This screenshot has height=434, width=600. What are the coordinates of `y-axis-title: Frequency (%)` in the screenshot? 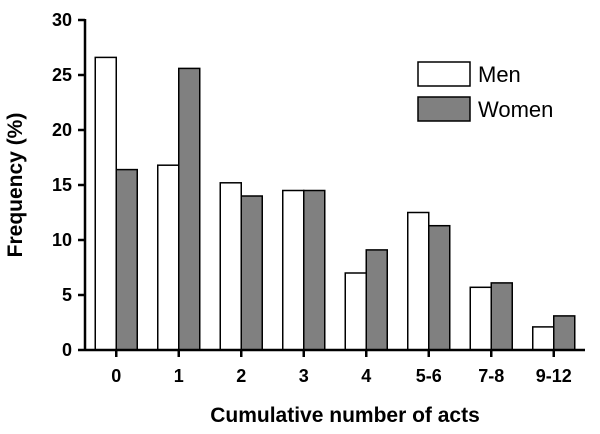 It's located at (15, 185).